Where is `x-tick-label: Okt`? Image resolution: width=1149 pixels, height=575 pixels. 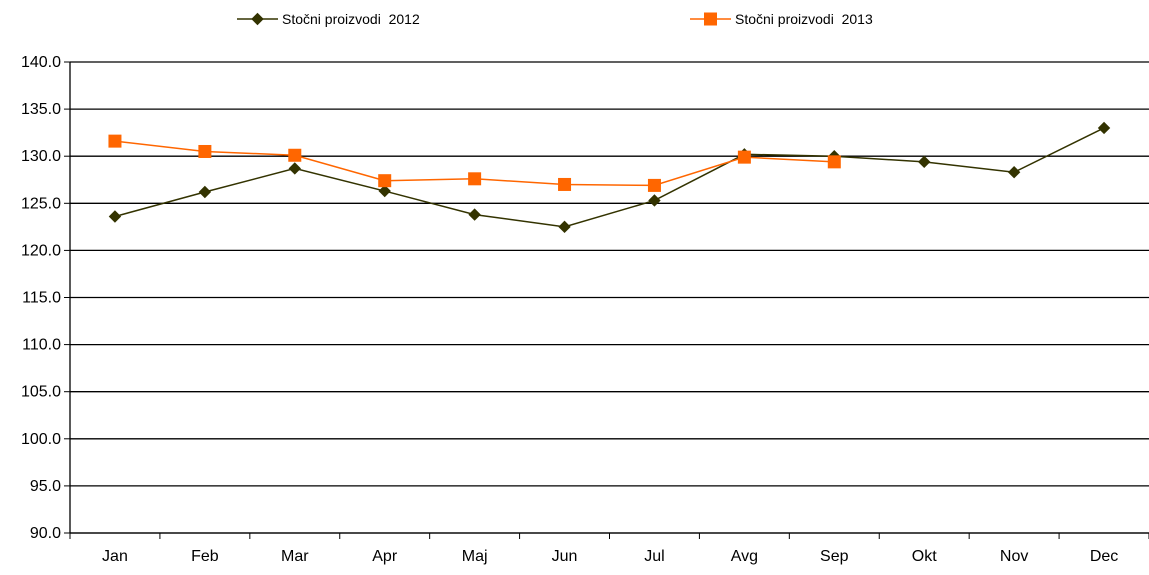
x-tick-label: Okt is located at coordinates (924, 556).